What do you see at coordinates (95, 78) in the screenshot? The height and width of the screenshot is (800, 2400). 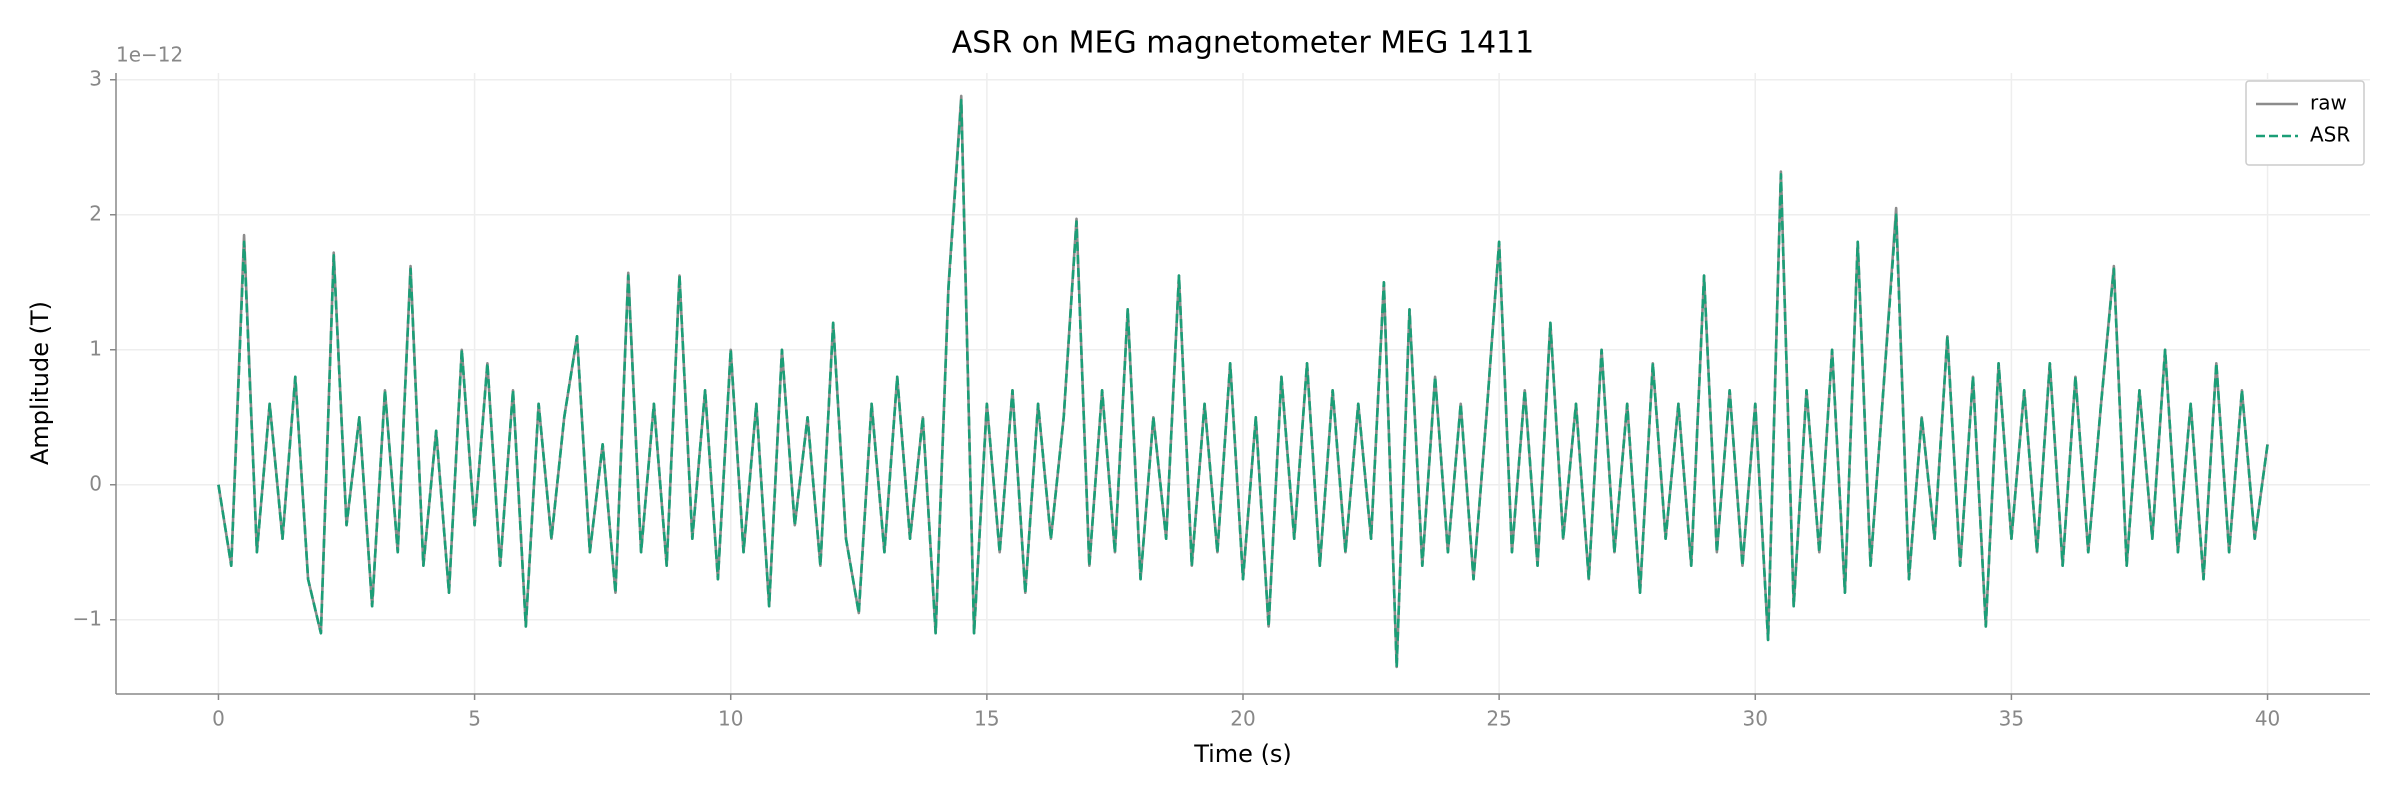 I see `y-tick-label: 3` at bounding box center [95, 78].